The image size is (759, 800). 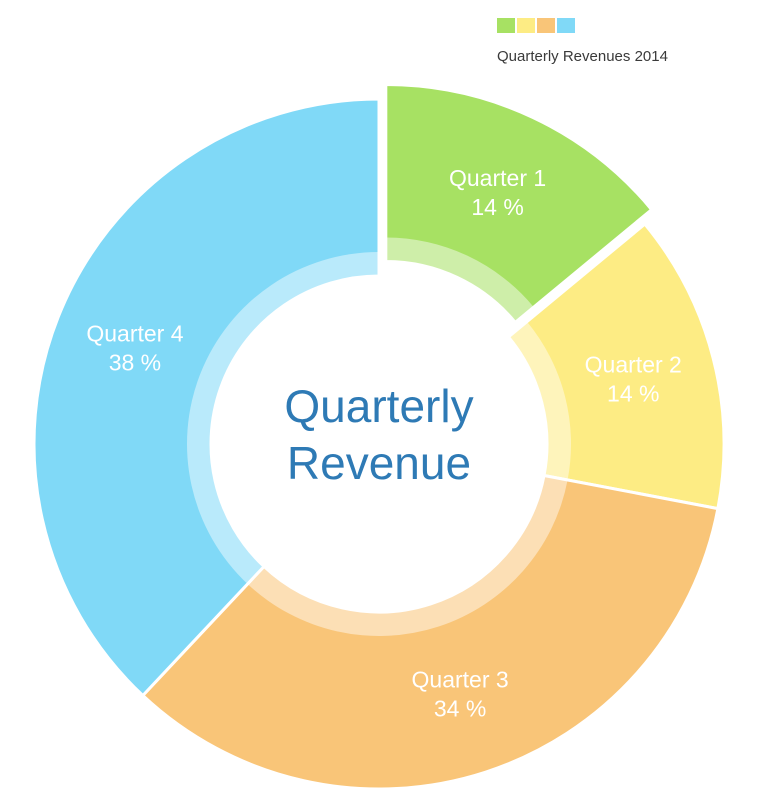 I want to click on legend-swatches, so click(x=582, y=25).